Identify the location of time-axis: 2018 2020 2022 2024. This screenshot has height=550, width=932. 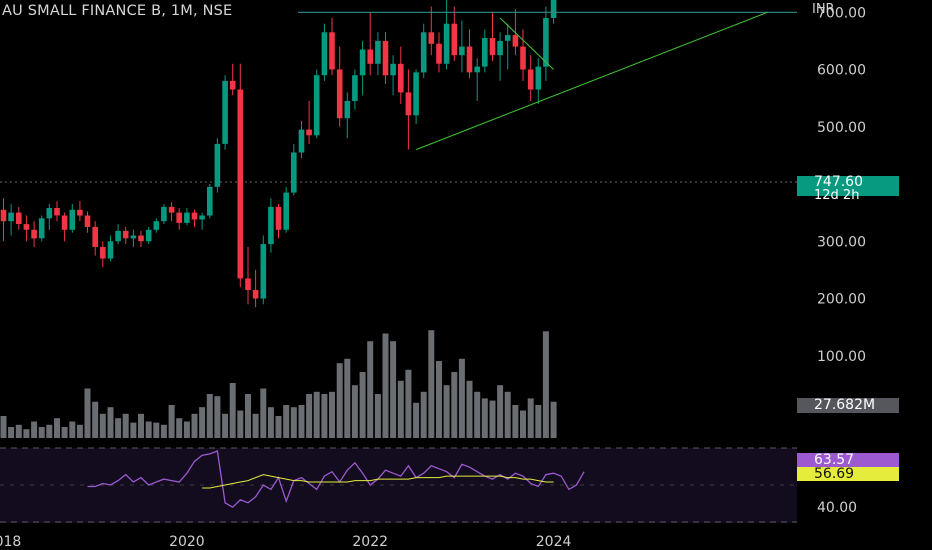
(286, 542).